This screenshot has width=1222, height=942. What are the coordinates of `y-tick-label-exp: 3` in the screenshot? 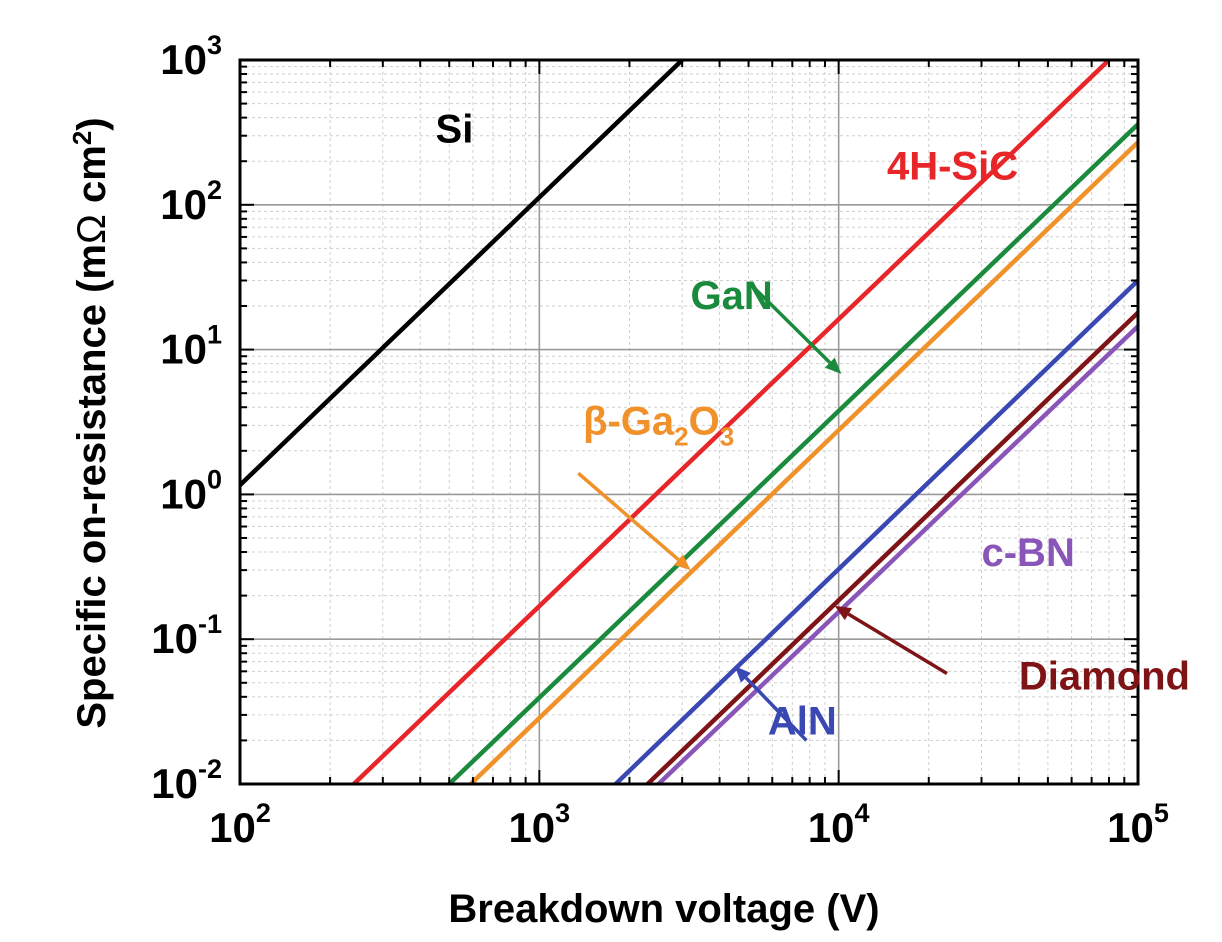 It's located at (214, 45).